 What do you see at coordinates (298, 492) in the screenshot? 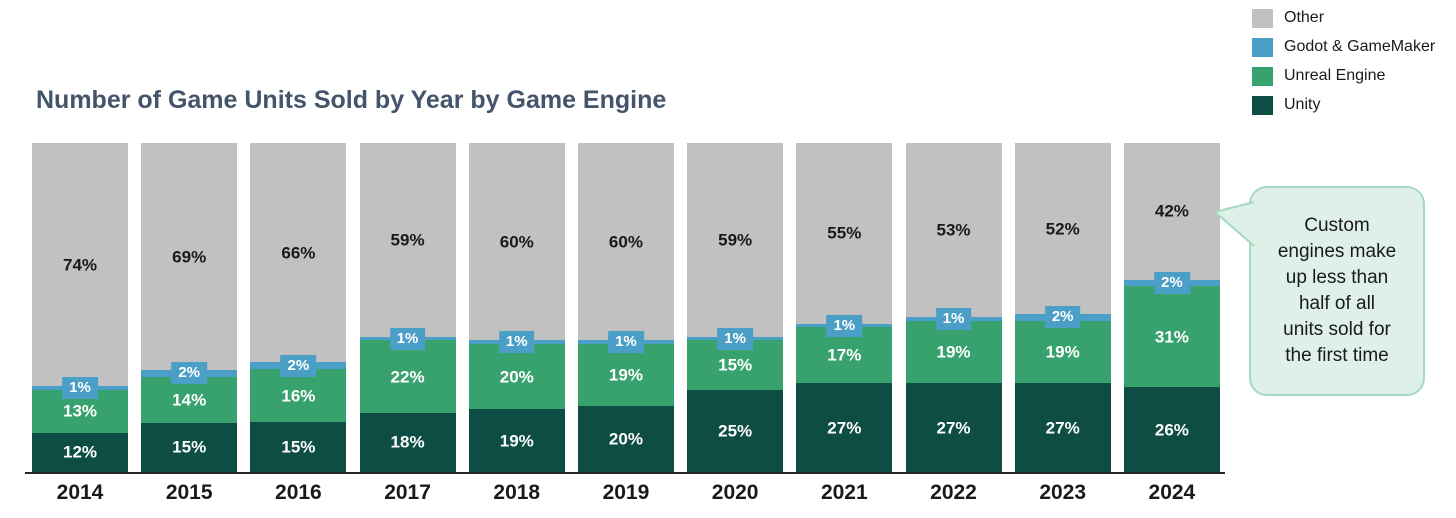
I see `x-tick-2016: 2016` at bounding box center [298, 492].